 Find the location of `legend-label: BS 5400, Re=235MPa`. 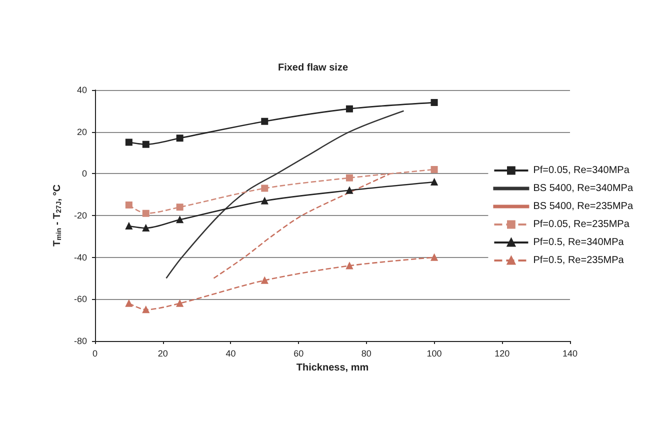

legend-label: BS 5400, Re=235MPa is located at coordinates (583, 206).